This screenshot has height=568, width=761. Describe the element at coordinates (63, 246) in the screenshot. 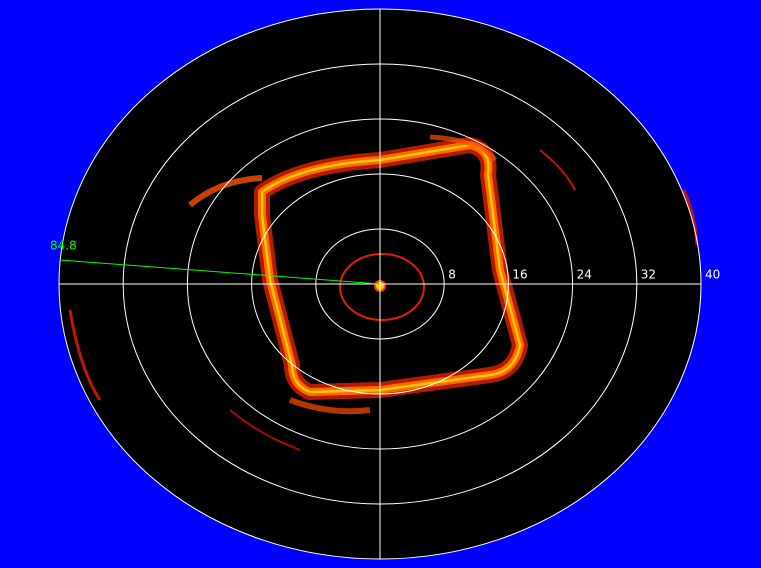

I see `cursor-label: 84.8` at that location.